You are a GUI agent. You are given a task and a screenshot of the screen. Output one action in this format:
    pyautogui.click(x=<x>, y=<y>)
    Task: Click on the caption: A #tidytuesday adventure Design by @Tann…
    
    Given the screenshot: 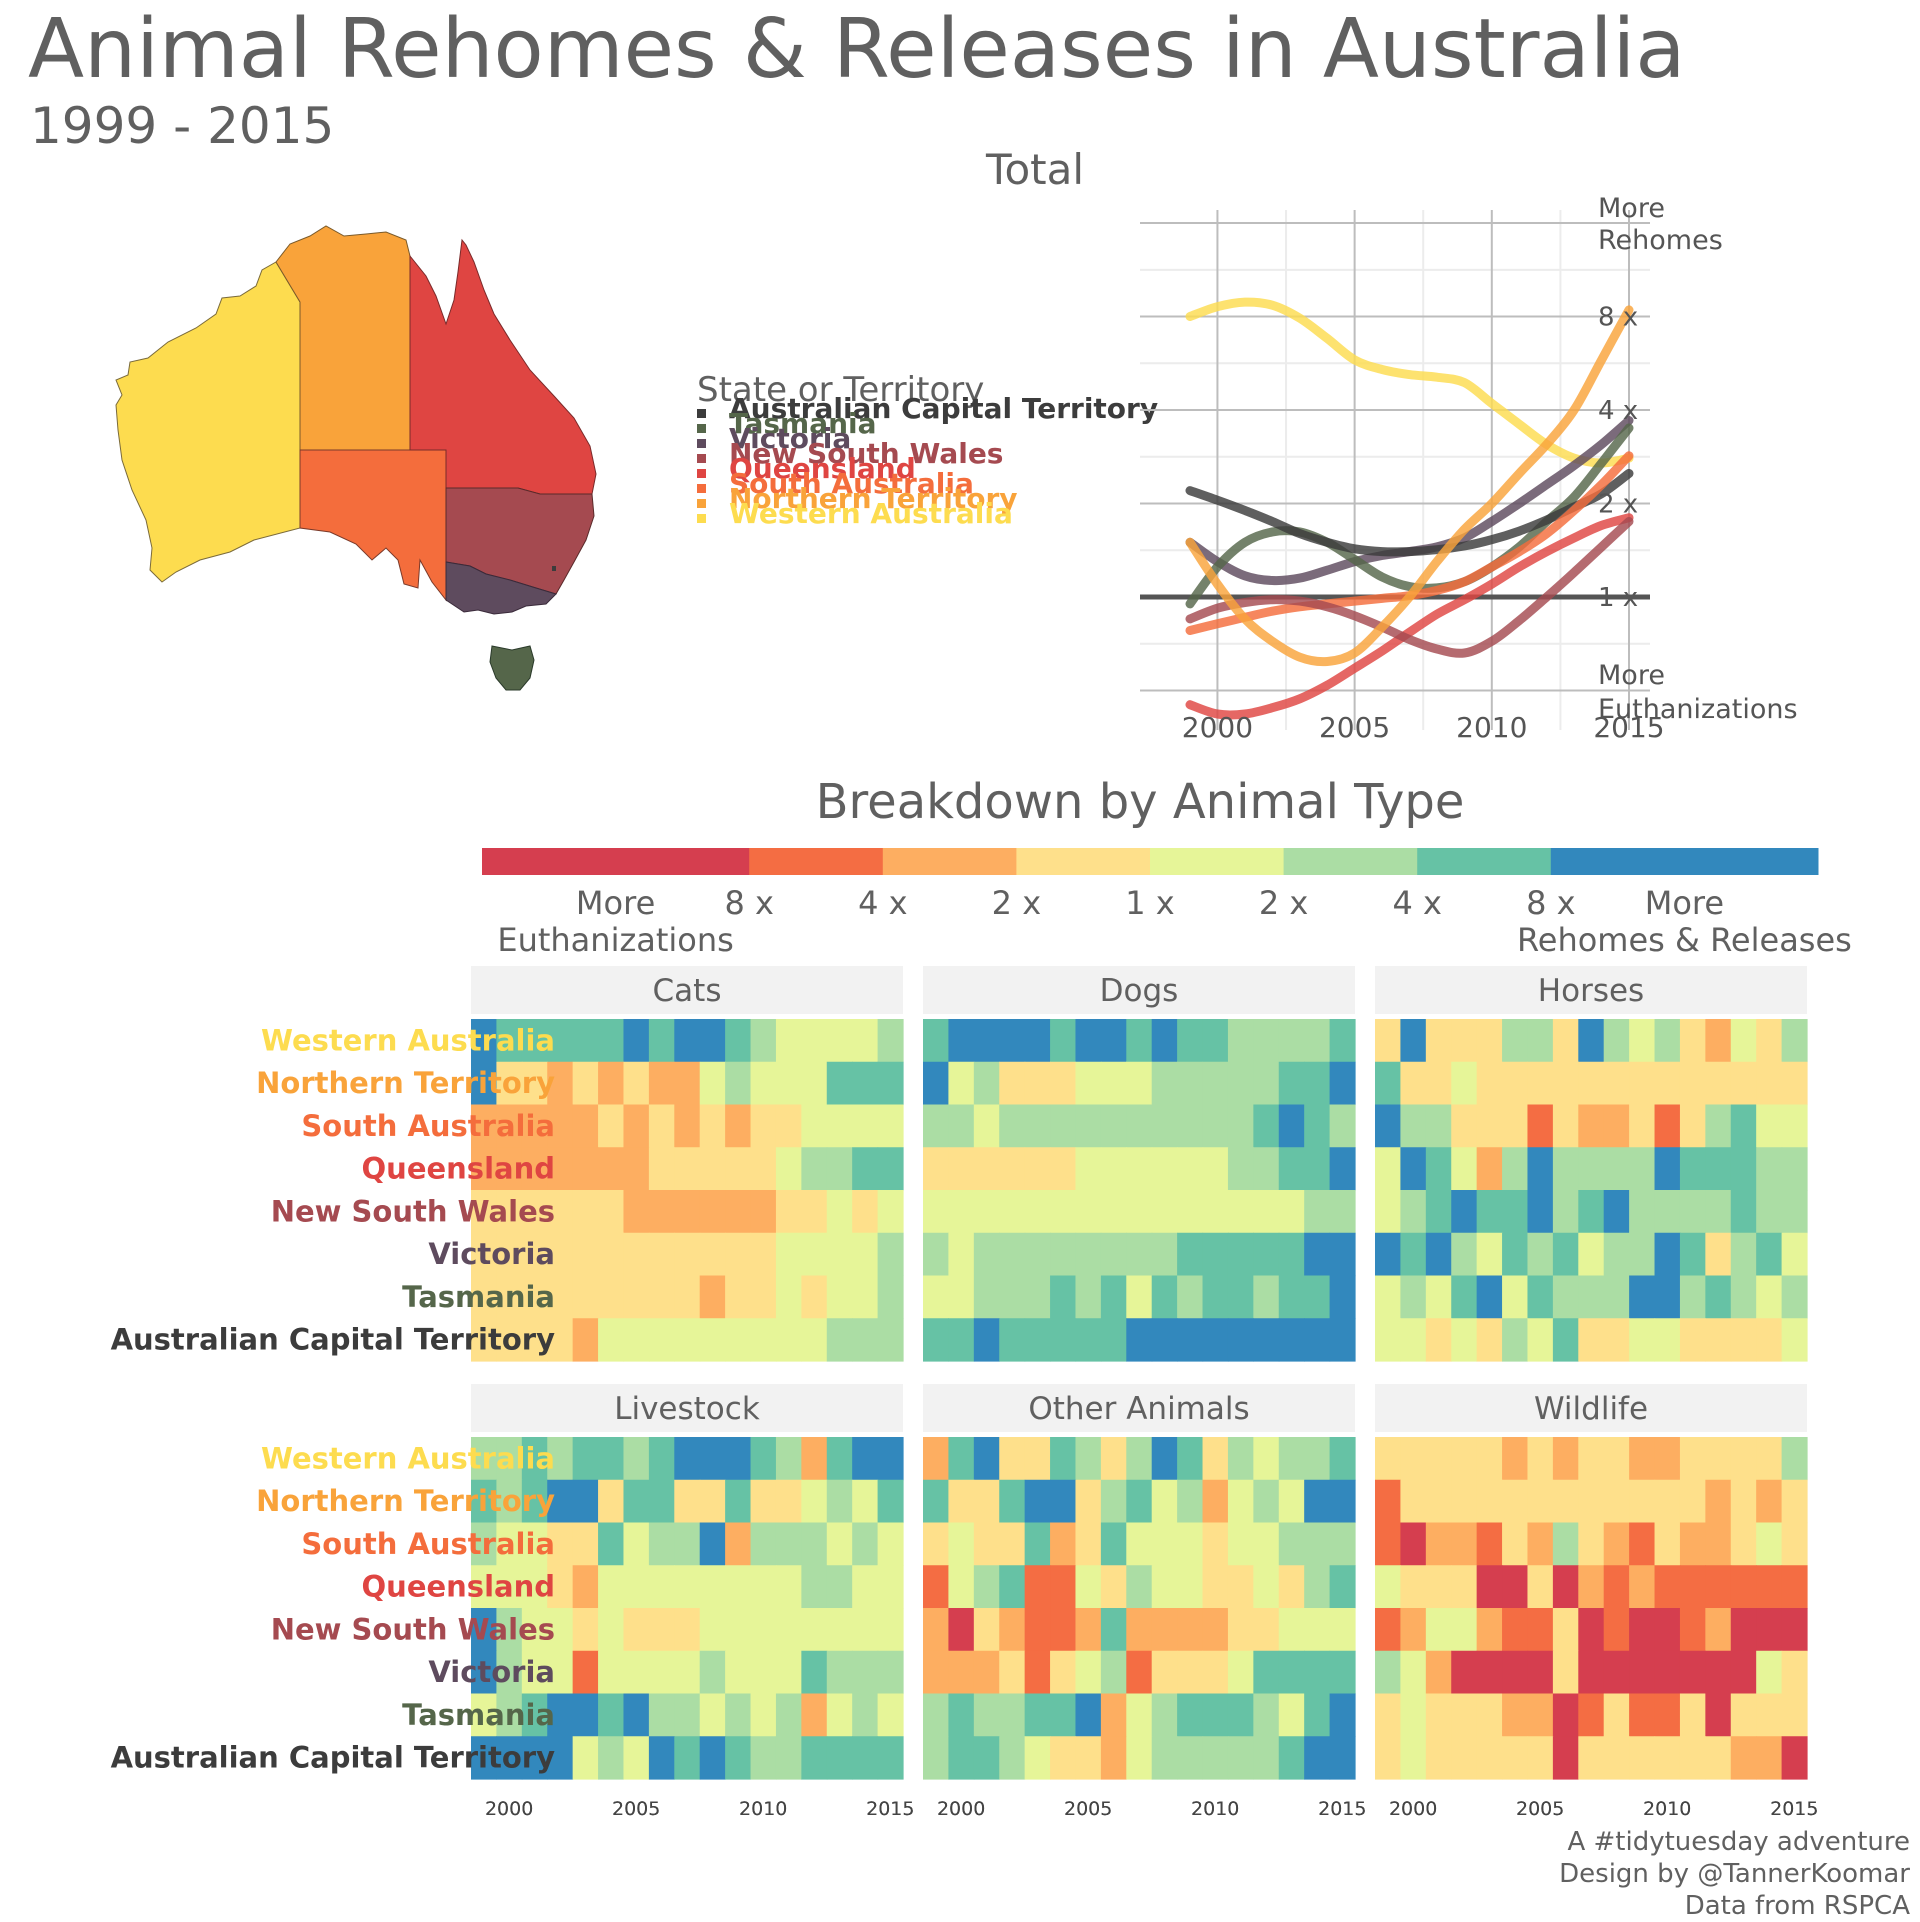 What is the action you would take?
    pyautogui.click(x=1734, y=1874)
    